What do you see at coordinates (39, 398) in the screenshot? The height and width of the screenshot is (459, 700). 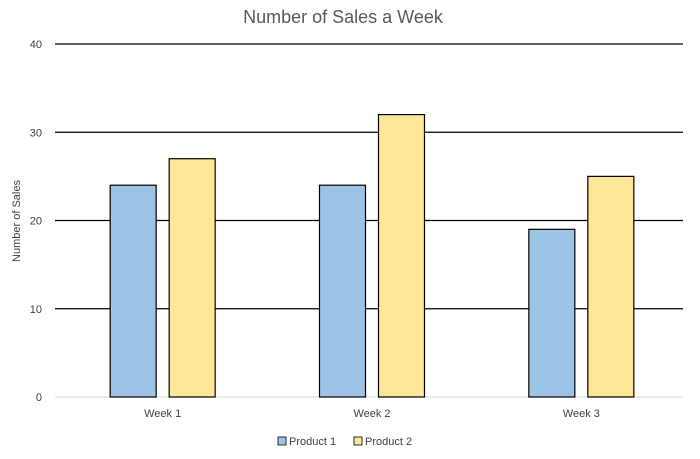 I see `y-tick-label: 0` at bounding box center [39, 398].